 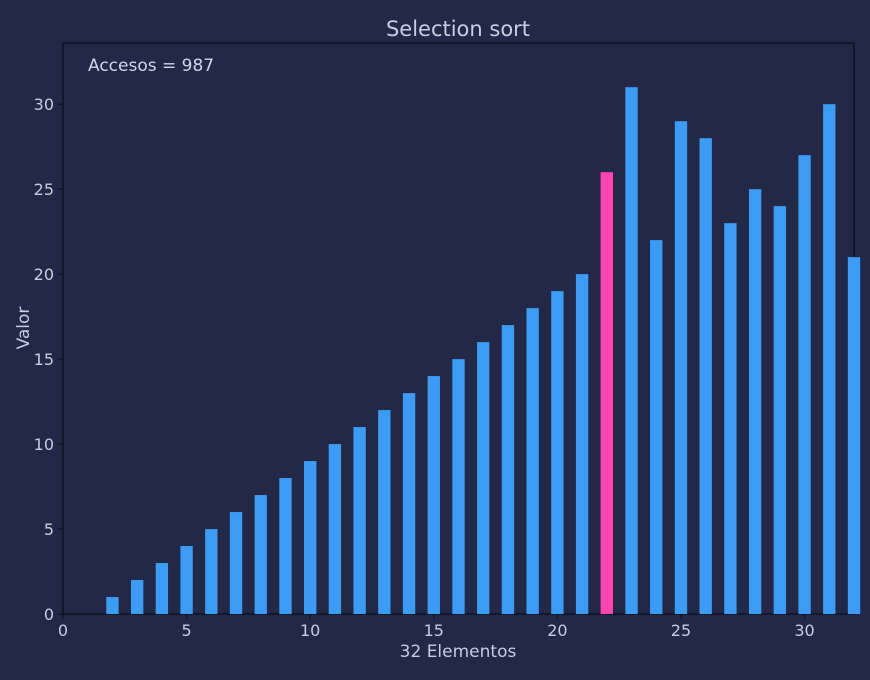 I want to click on y-tick-label: 30, so click(x=44, y=104).